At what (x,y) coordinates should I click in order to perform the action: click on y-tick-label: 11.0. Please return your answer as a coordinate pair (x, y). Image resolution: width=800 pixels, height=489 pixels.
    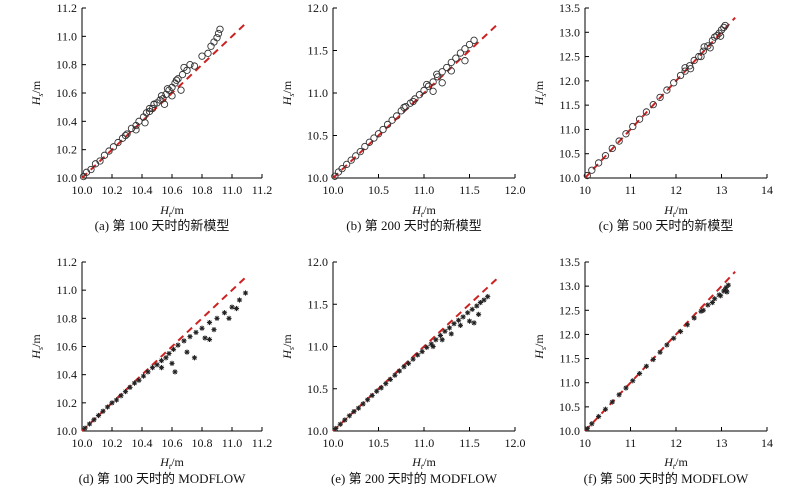
    Looking at the image, I should click on (317, 93).